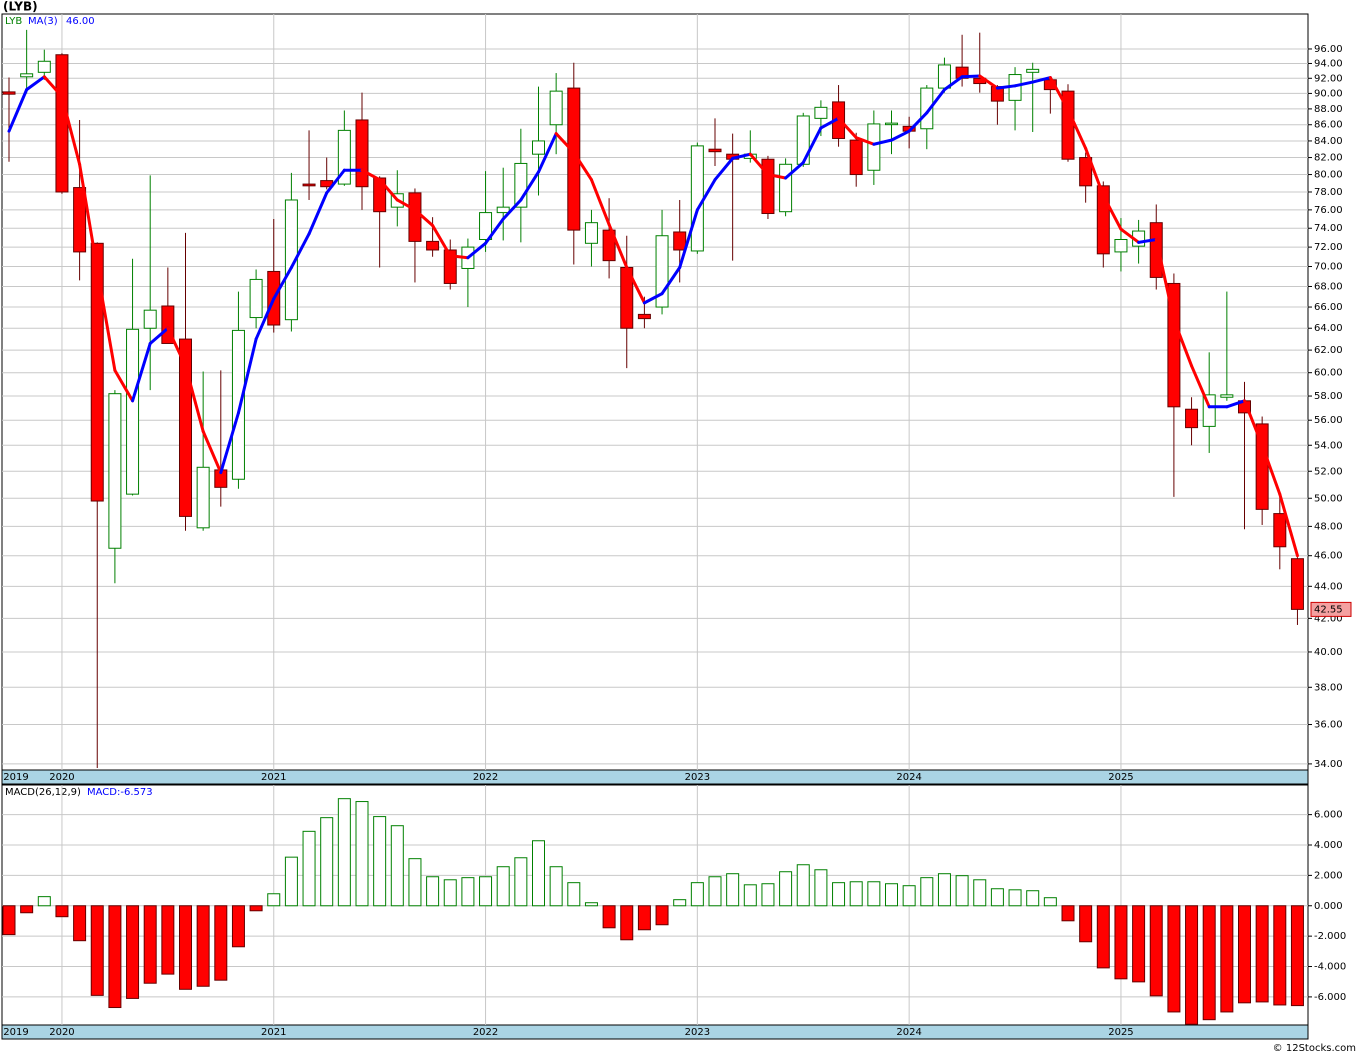 Image resolution: width=1360 pixels, height=1056 pixels. I want to click on last-price-label: 42.55, so click(1328, 609).